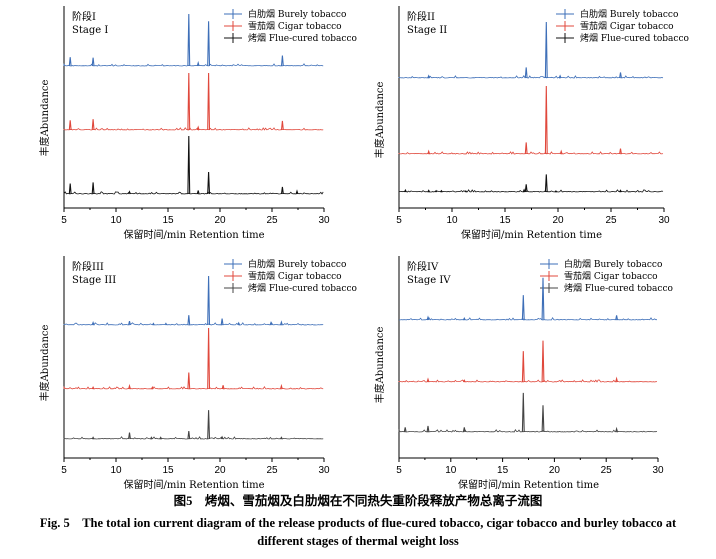  I want to click on y-axis-label: 丰度Abundance, so click(379, 365).